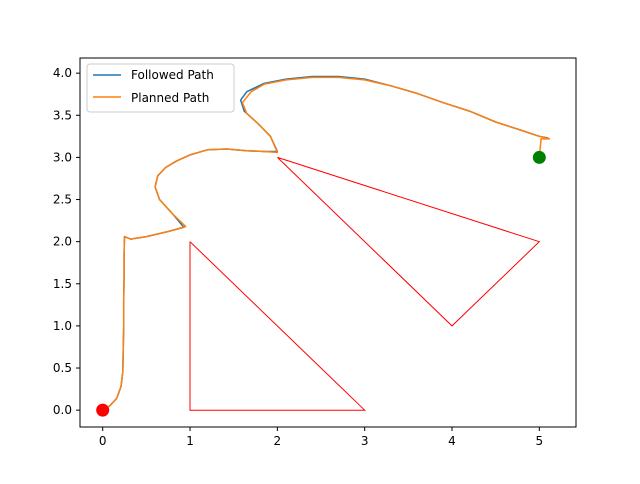 Image resolution: width=640 pixels, height=484 pixels. I want to click on x-tick-label: 5, so click(540, 441).